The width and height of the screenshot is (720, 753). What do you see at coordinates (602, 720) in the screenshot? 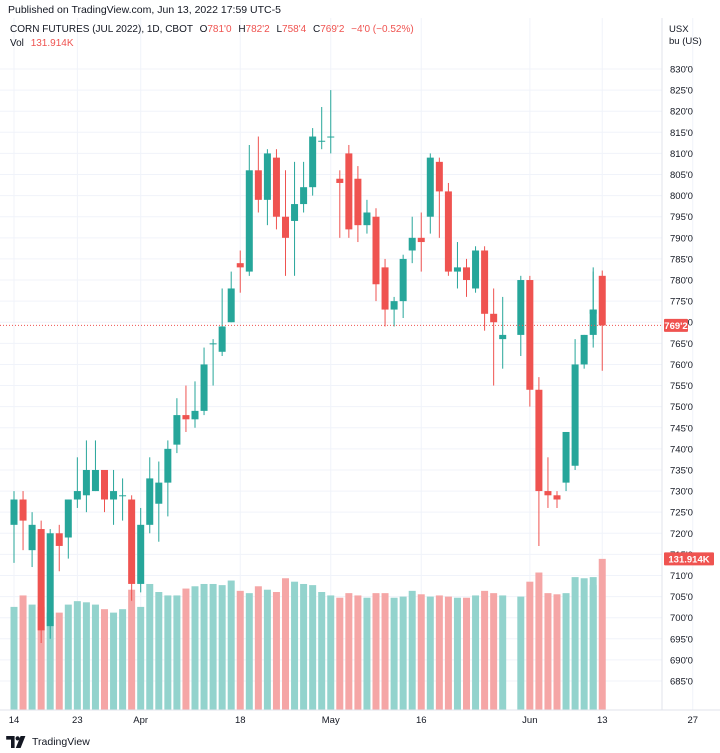
I see `x-tick-label: 13` at bounding box center [602, 720].